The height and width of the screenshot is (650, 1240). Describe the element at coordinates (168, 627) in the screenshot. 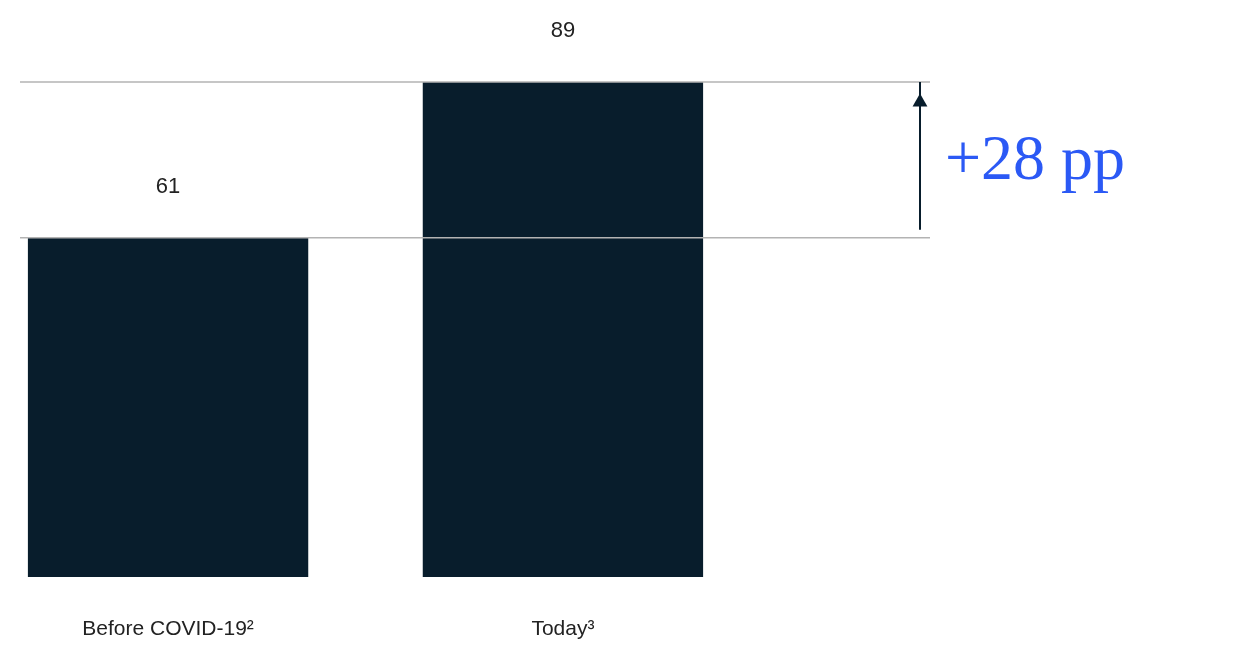

I see `x-tick-label: Before COVID-19²` at that location.